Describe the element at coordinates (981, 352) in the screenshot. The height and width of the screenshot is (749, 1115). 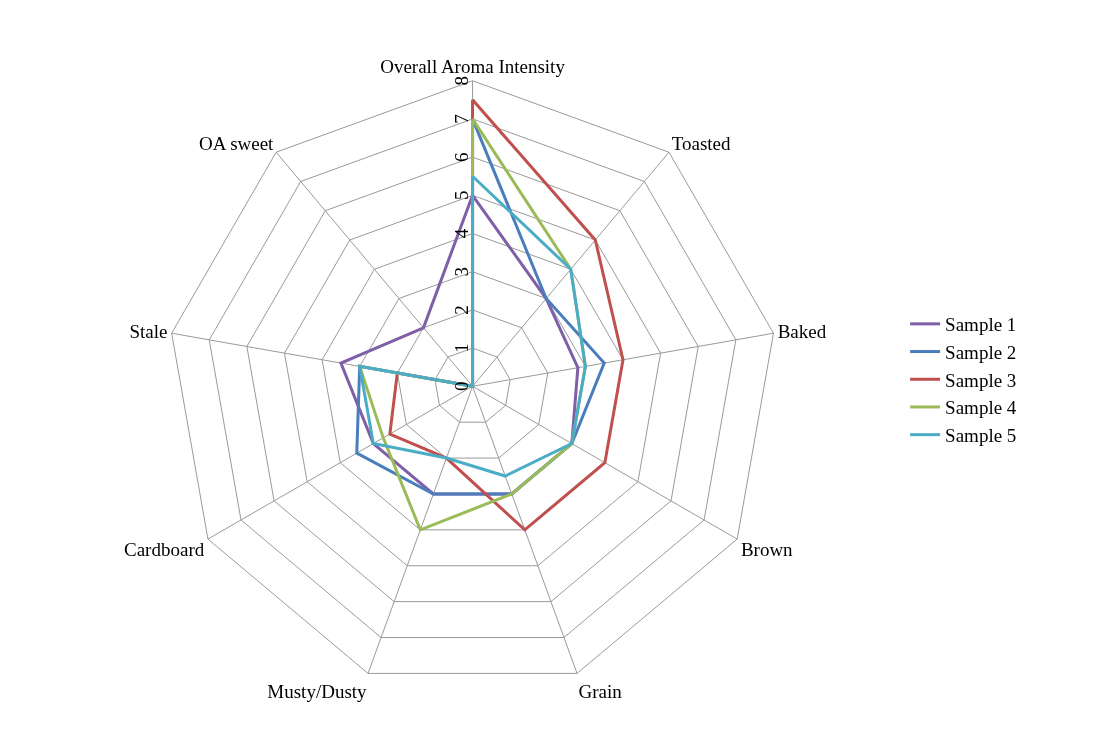
I see `legend-label: Sample 2` at that location.